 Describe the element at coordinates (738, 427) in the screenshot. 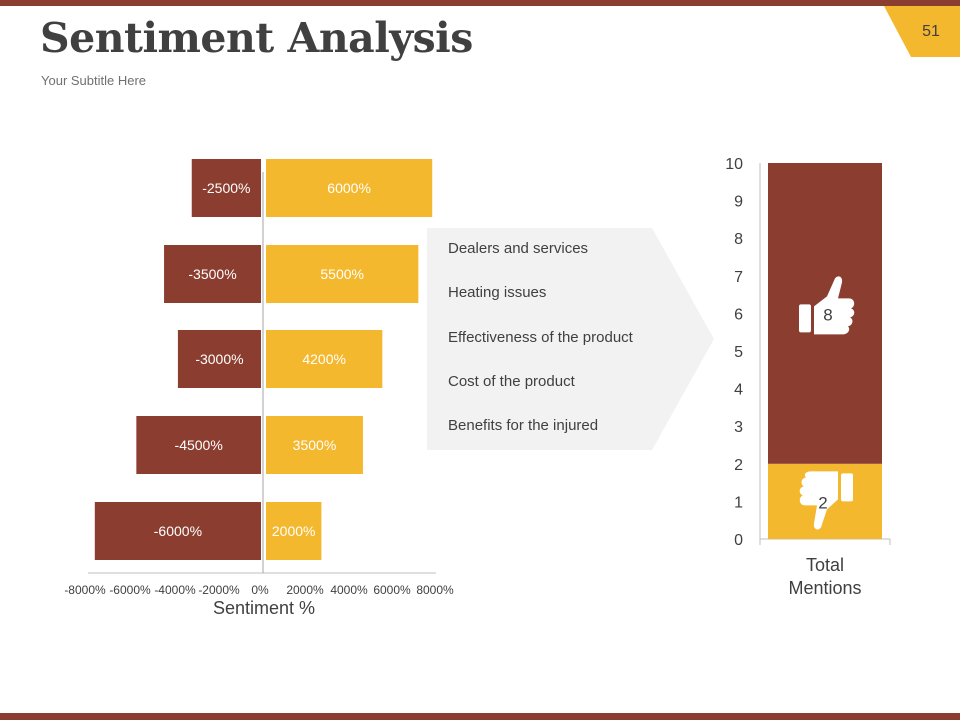

I see `y-tick-label: 3` at that location.